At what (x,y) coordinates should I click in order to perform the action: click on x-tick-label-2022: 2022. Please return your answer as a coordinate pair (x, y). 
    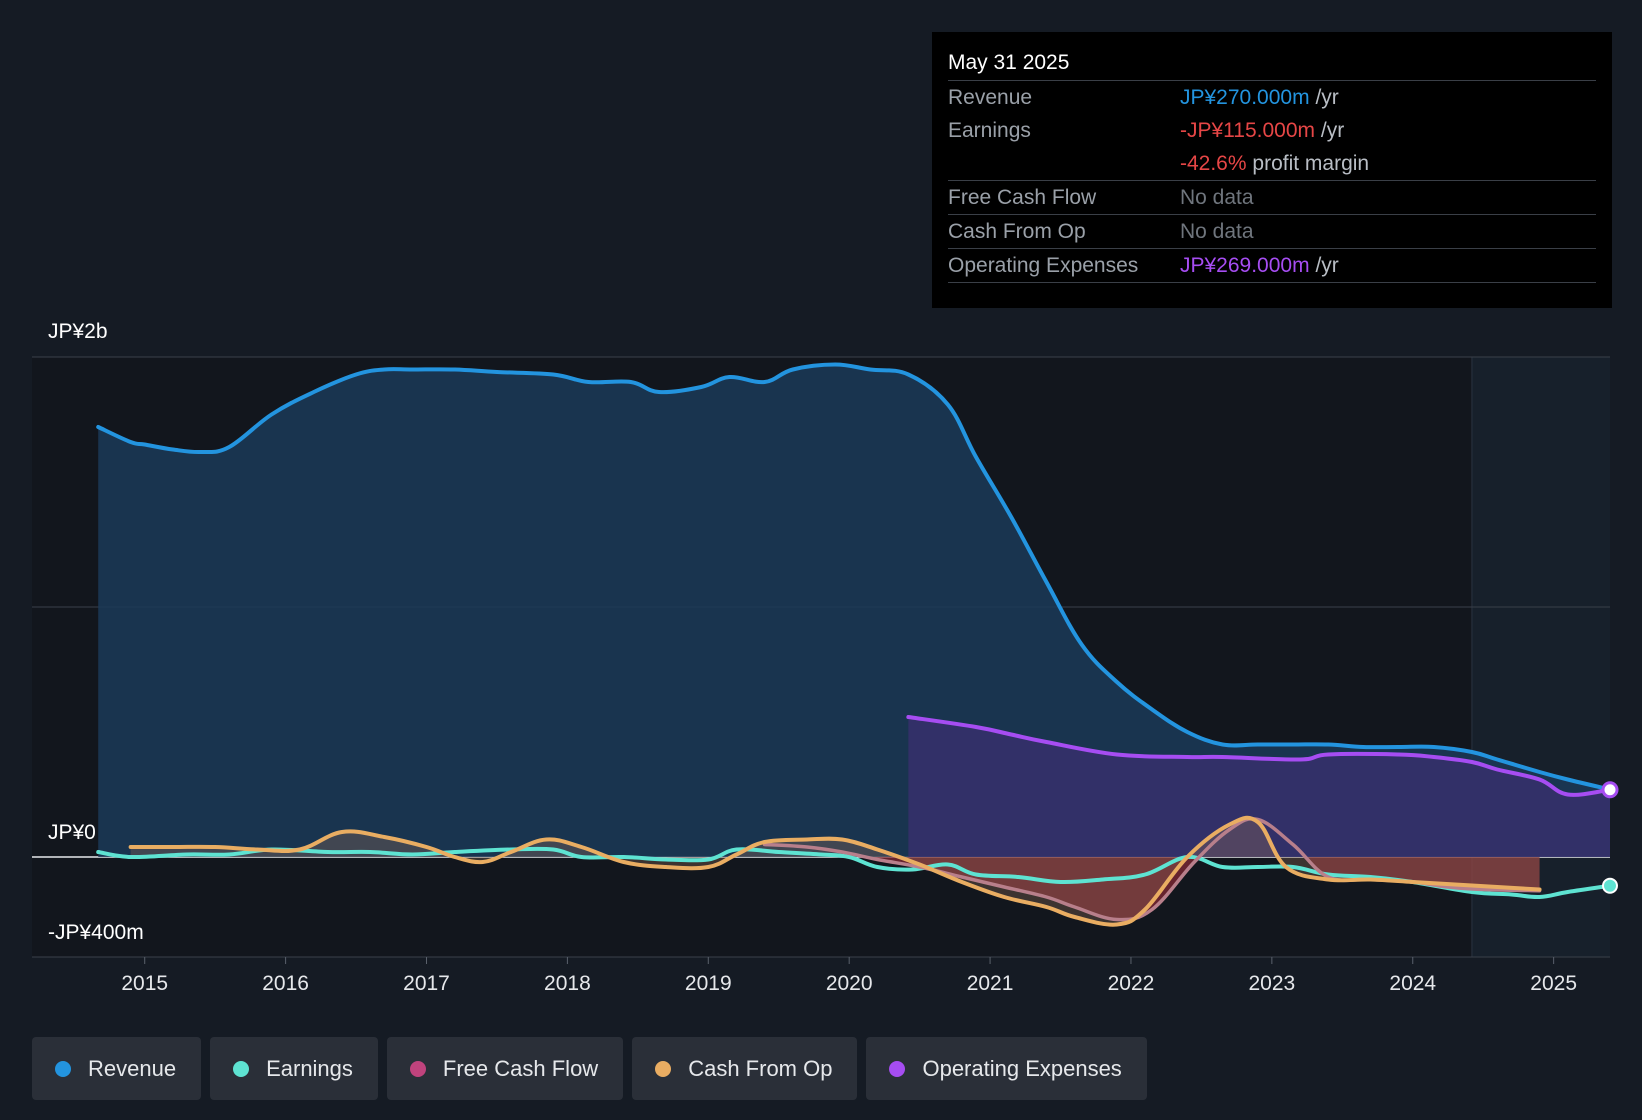
    Looking at the image, I should click on (1131, 983).